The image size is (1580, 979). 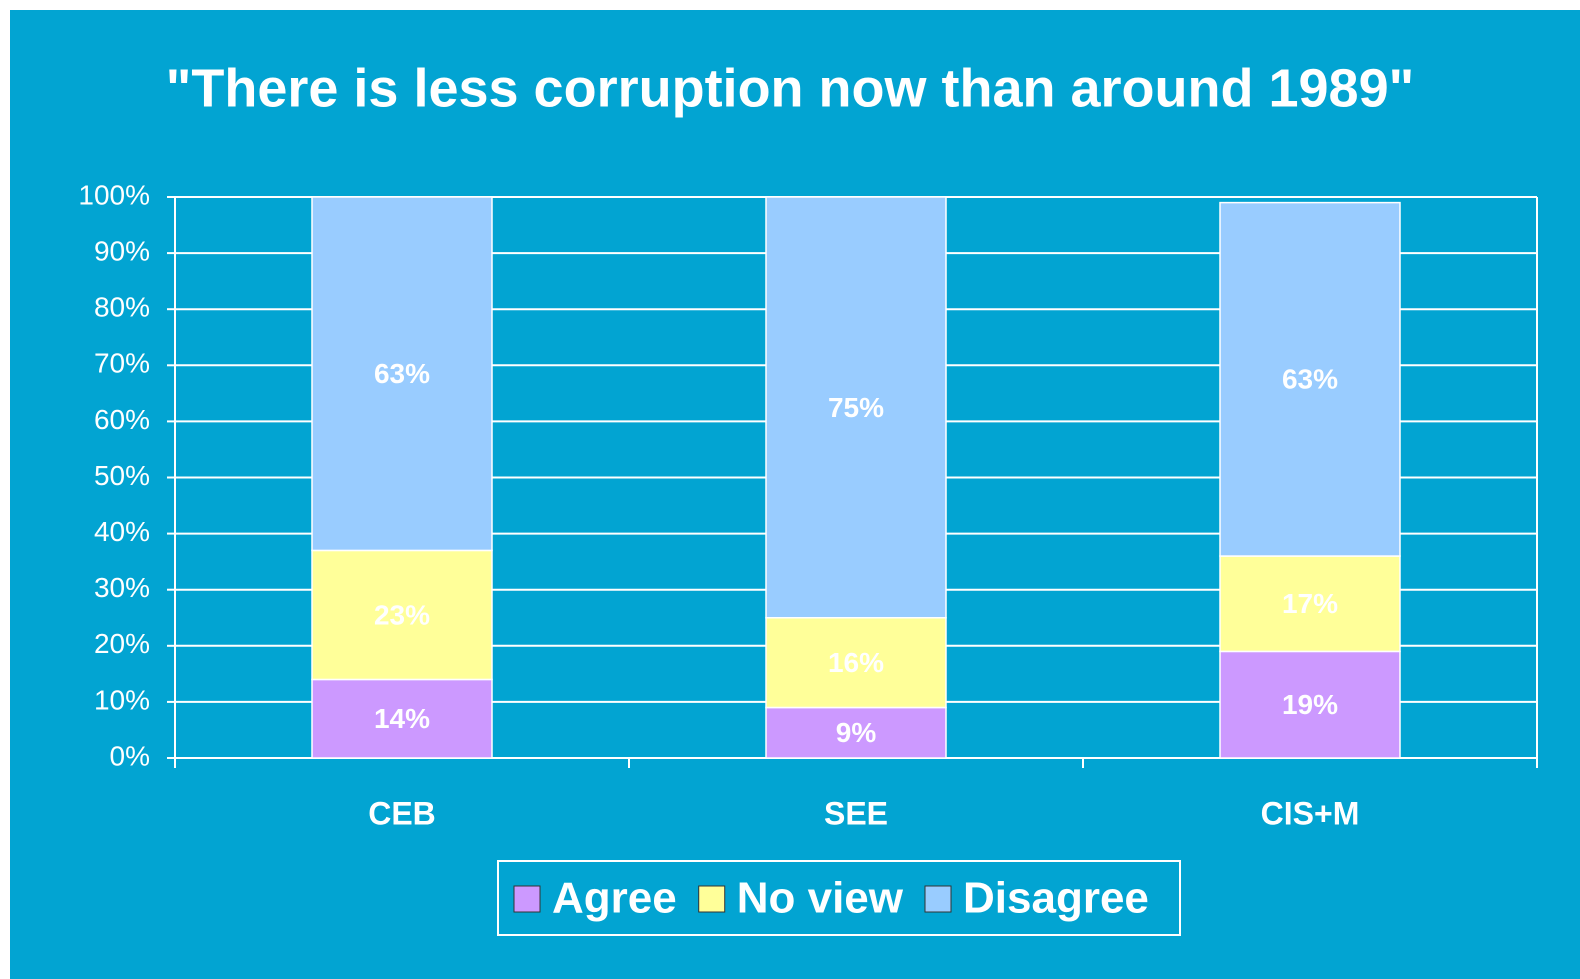 I want to click on y-tick-label: 0%, so click(x=130, y=755).